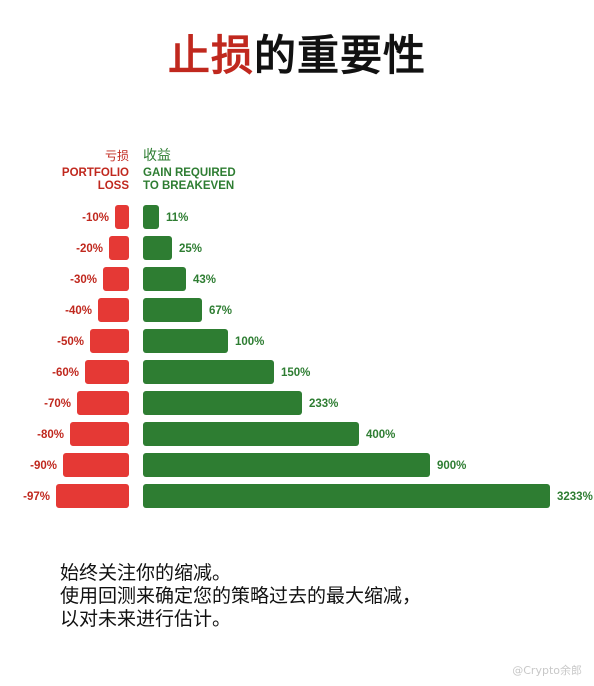 The height and width of the screenshot is (686, 594). What do you see at coordinates (323, 404) in the screenshot?
I see `gain-label: 233%` at bounding box center [323, 404].